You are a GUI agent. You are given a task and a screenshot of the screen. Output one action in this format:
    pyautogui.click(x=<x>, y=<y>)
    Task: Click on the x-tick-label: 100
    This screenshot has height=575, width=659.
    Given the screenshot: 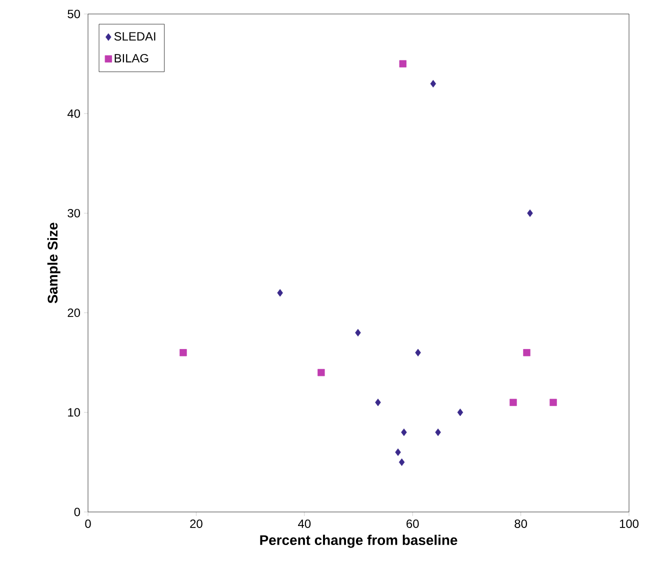 What is the action you would take?
    pyautogui.click(x=629, y=524)
    